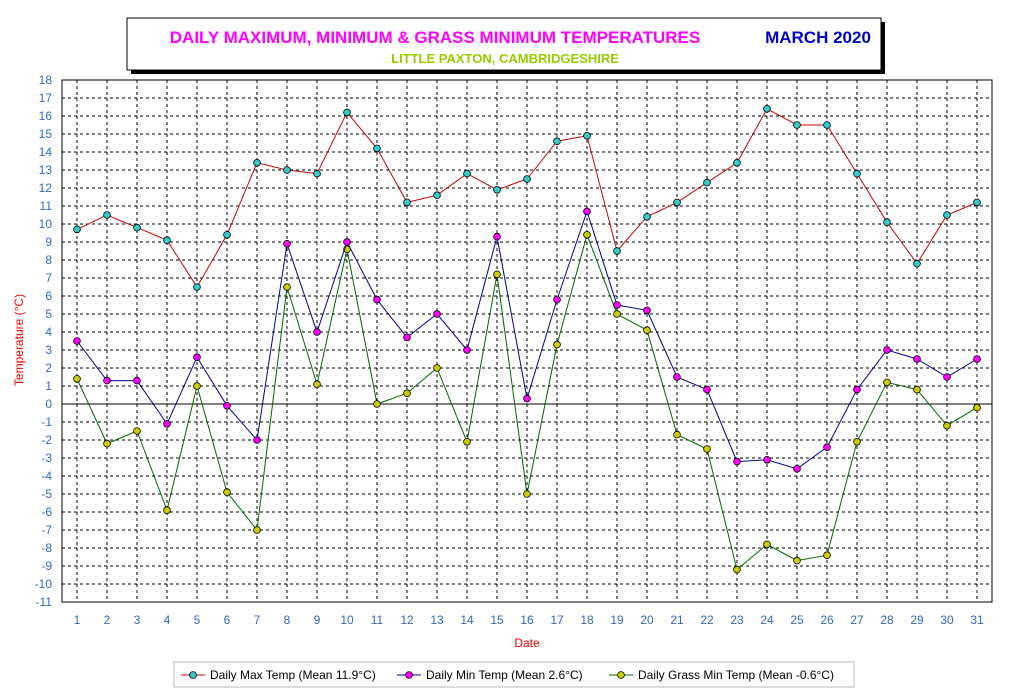 The image size is (1010, 699). What do you see at coordinates (48, 260) in the screenshot?
I see `y-tick-label: 8` at bounding box center [48, 260].